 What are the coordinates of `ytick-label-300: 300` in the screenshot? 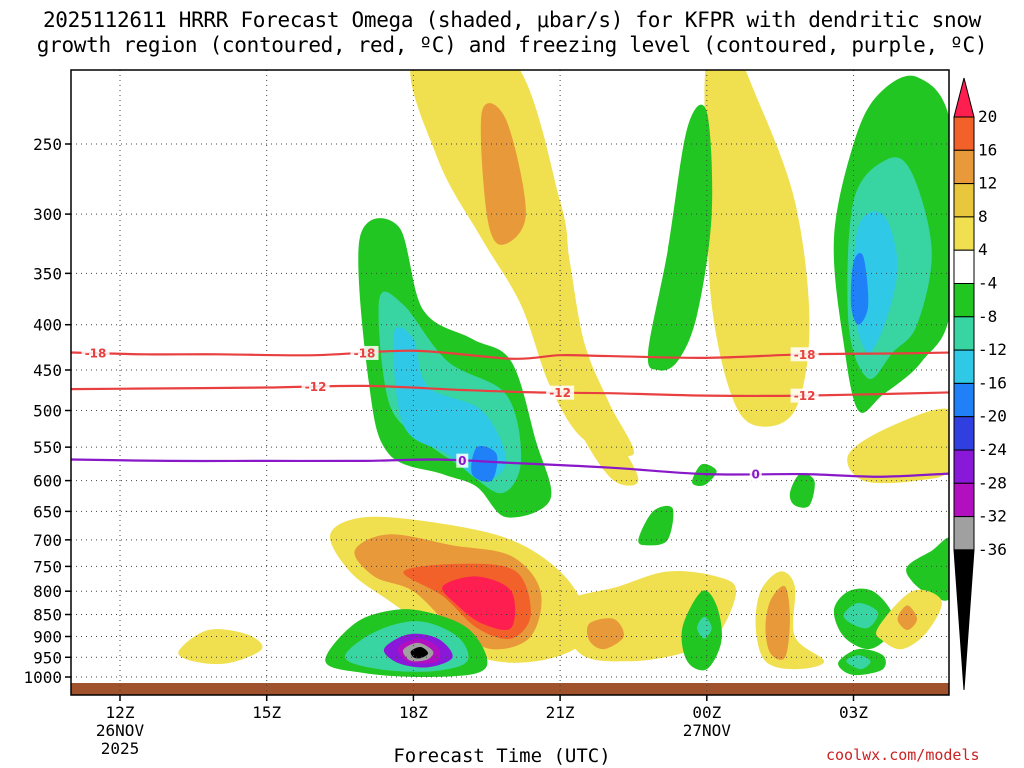 It's located at (47, 214).